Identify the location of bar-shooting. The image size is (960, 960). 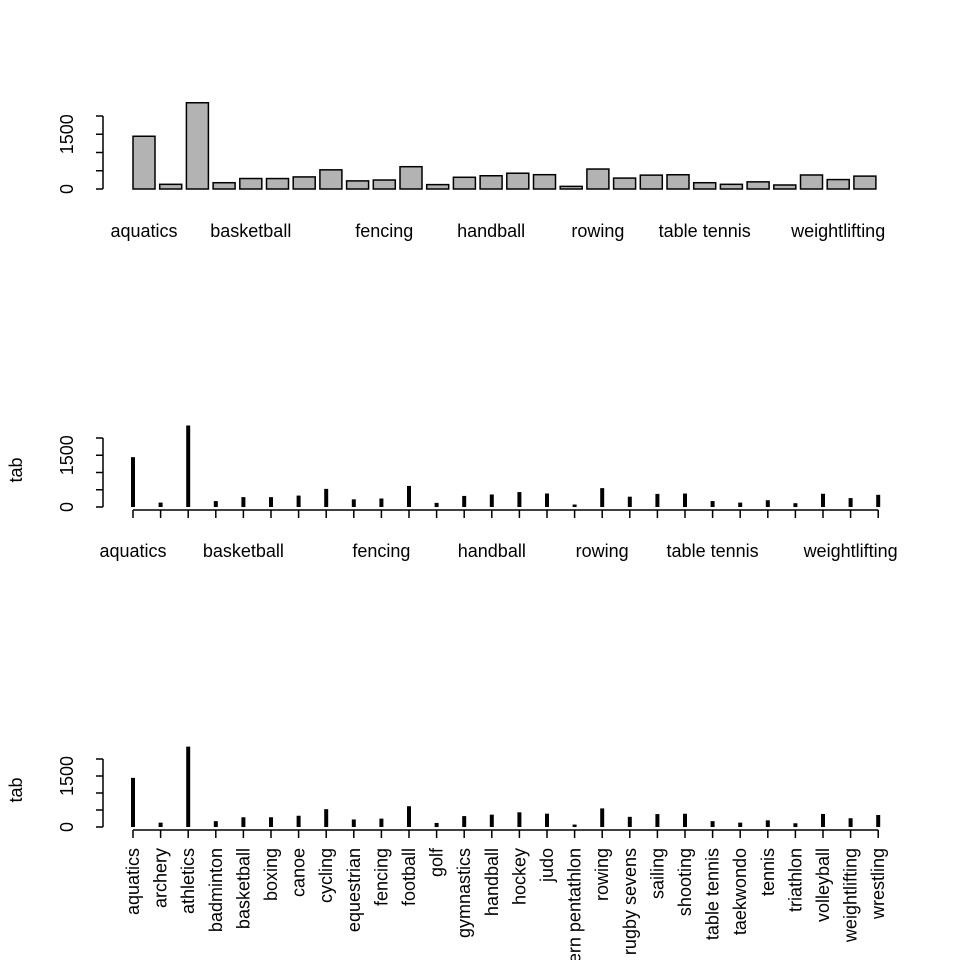
(678, 182).